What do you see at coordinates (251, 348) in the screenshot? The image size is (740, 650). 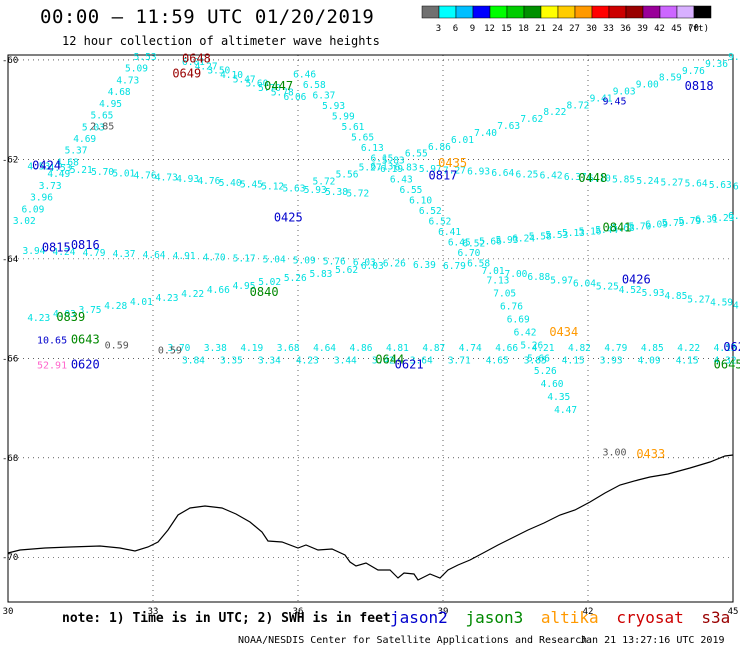 I see `swh-value-label: 4.19` at bounding box center [251, 348].